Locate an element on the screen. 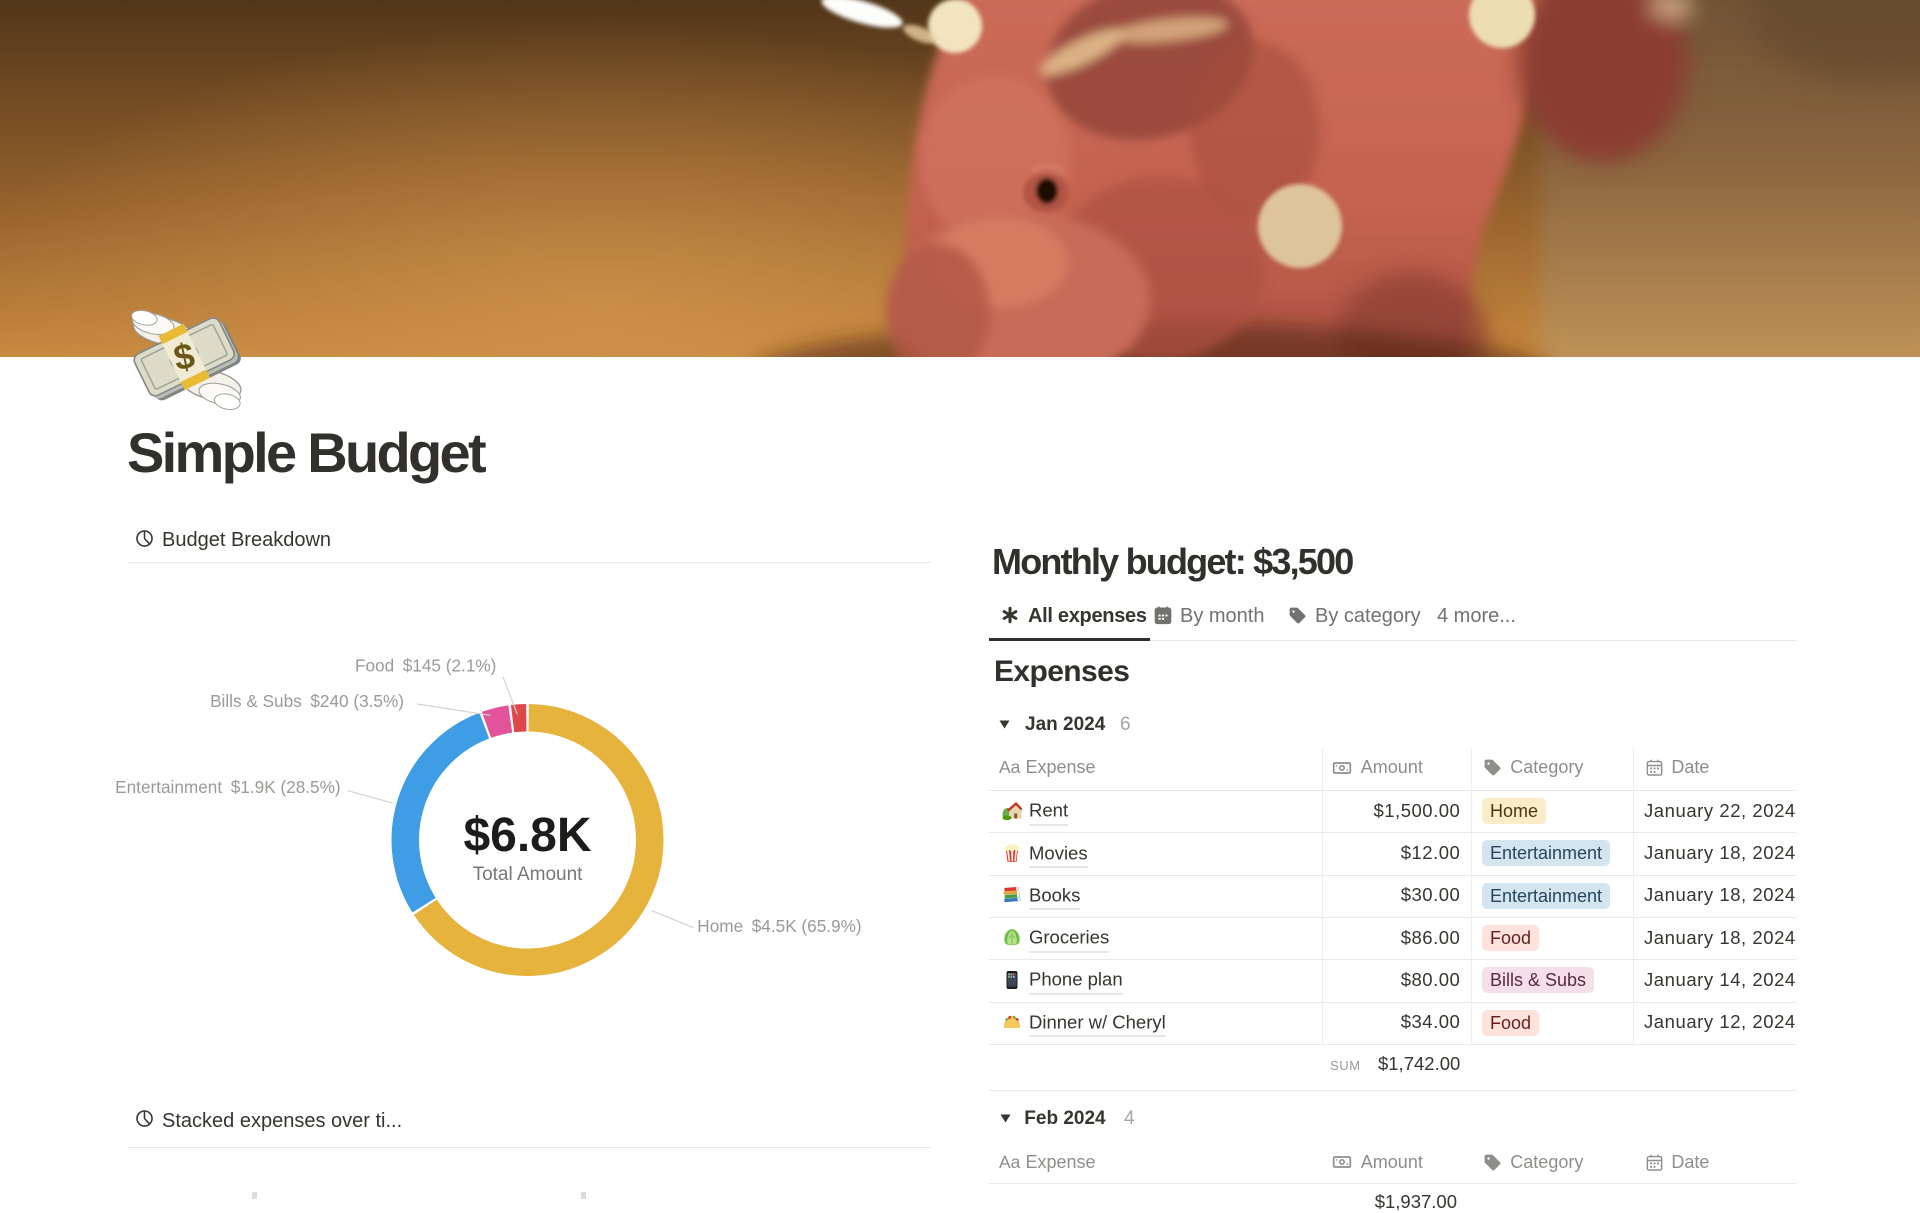 This screenshot has height=1213, width=1920. svg-text: Total Amount is located at coordinates (528, 874).